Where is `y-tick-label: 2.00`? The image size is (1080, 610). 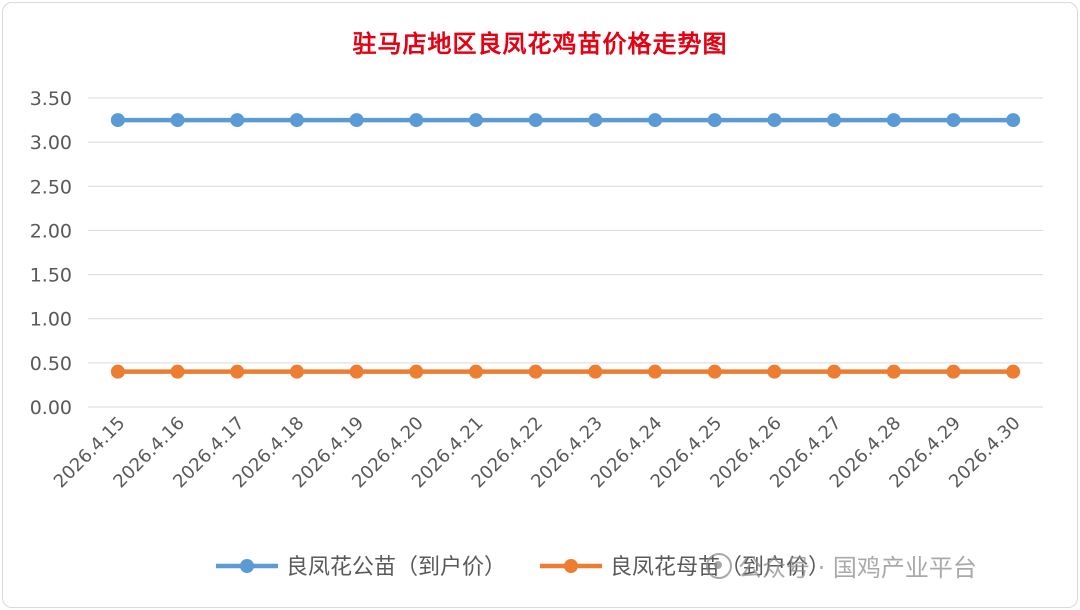
y-tick-label: 2.00 is located at coordinates (51, 231).